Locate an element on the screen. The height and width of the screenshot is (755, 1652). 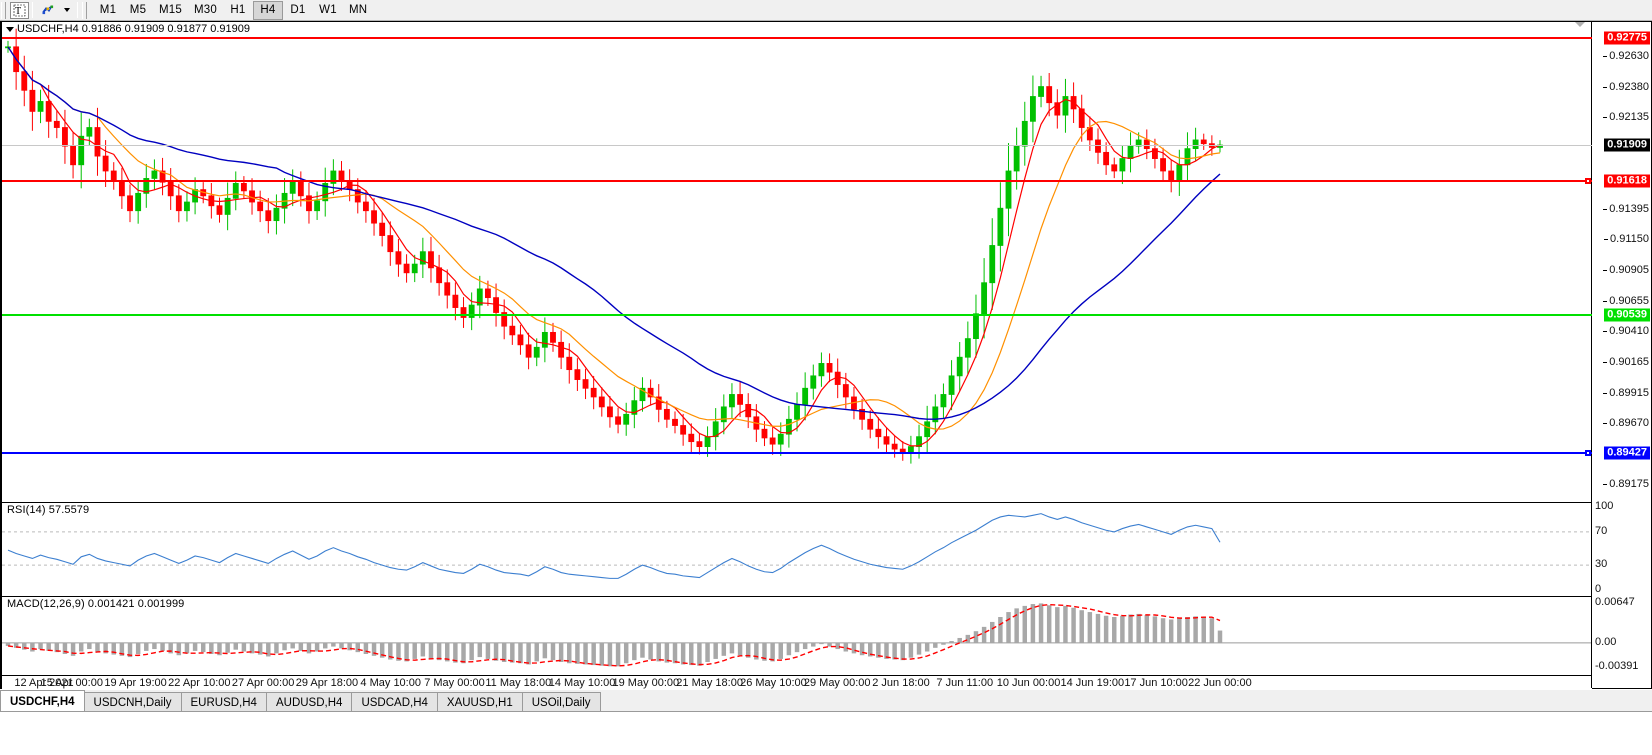
time-tick: 29 Apr 18:00 is located at coordinates (327, 683).